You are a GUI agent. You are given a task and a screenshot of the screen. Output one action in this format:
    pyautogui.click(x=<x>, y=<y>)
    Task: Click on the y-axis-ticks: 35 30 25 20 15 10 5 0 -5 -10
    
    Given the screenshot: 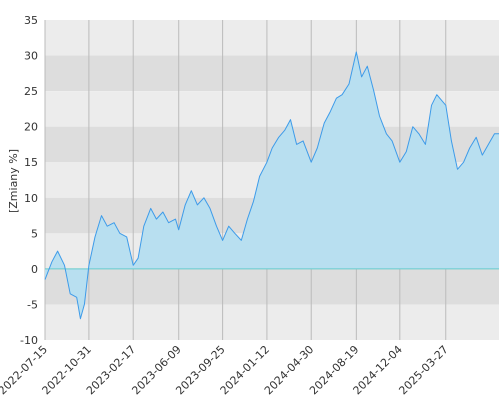 What is the action you would take?
    pyautogui.click(x=29, y=180)
    